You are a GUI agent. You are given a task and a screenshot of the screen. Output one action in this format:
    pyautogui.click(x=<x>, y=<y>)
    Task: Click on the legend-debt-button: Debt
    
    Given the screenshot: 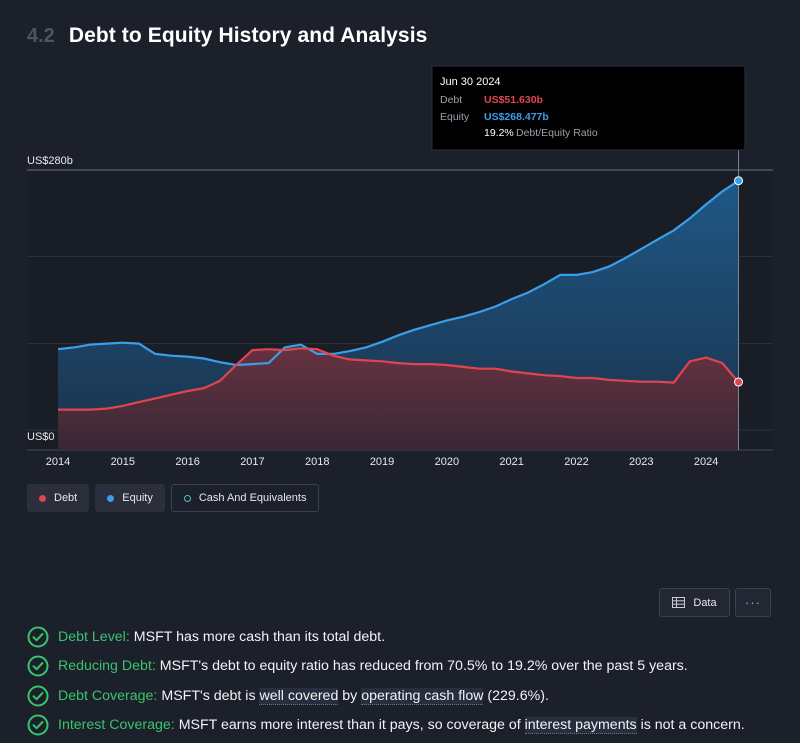 What is the action you would take?
    pyautogui.click(x=58, y=498)
    